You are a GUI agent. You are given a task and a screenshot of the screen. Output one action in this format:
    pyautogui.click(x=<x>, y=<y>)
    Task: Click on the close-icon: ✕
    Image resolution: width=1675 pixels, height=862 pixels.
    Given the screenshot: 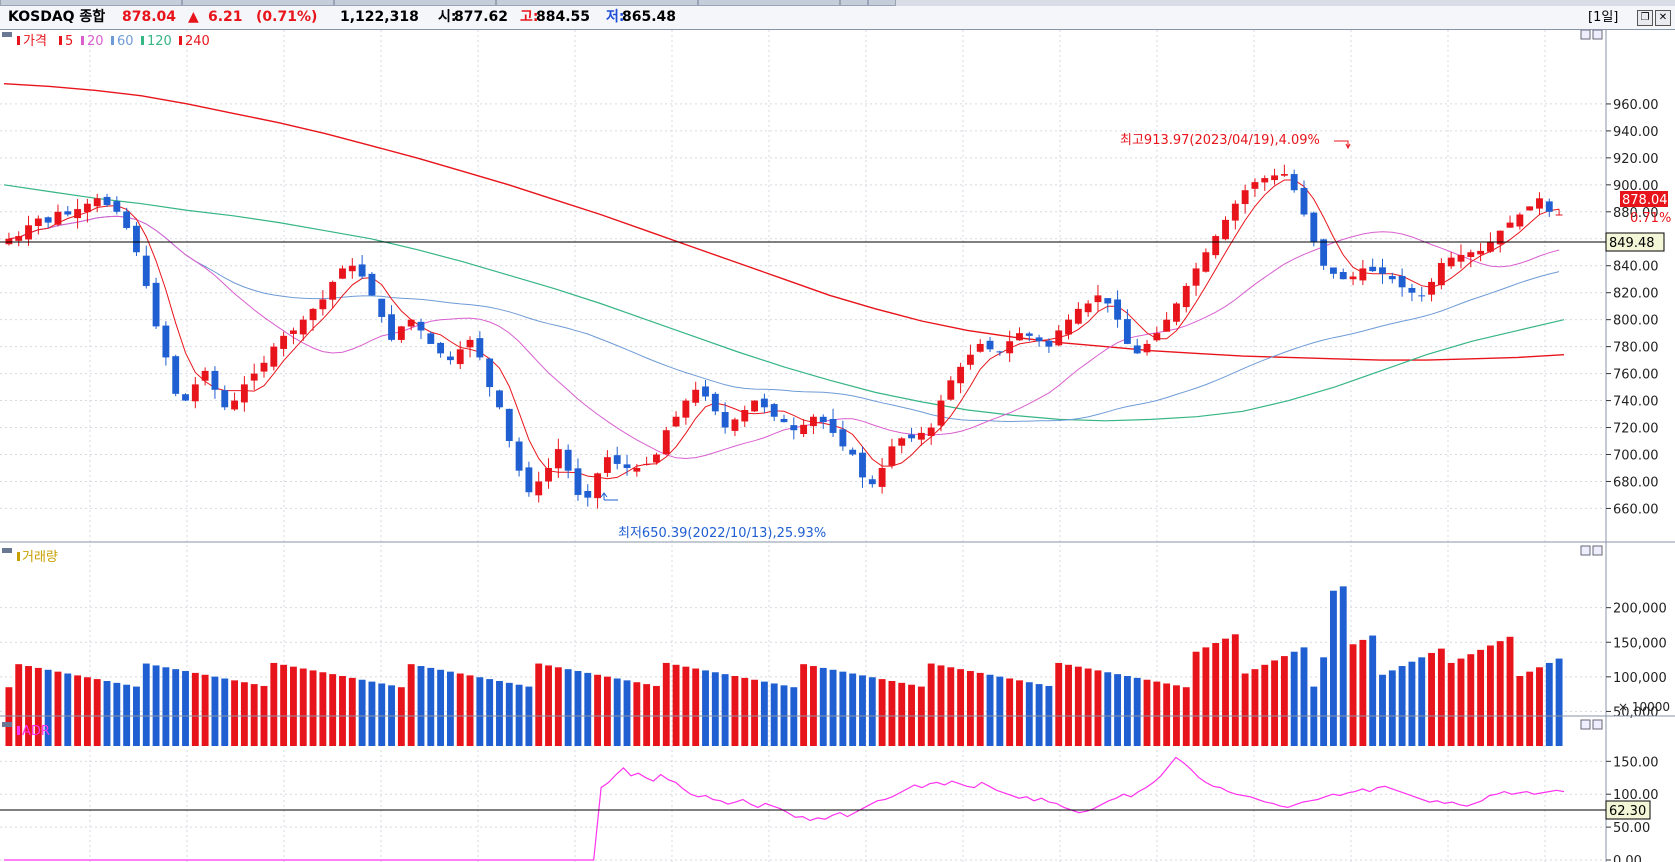 What is the action you would take?
    pyautogui.click(x=1663, y=18)
    